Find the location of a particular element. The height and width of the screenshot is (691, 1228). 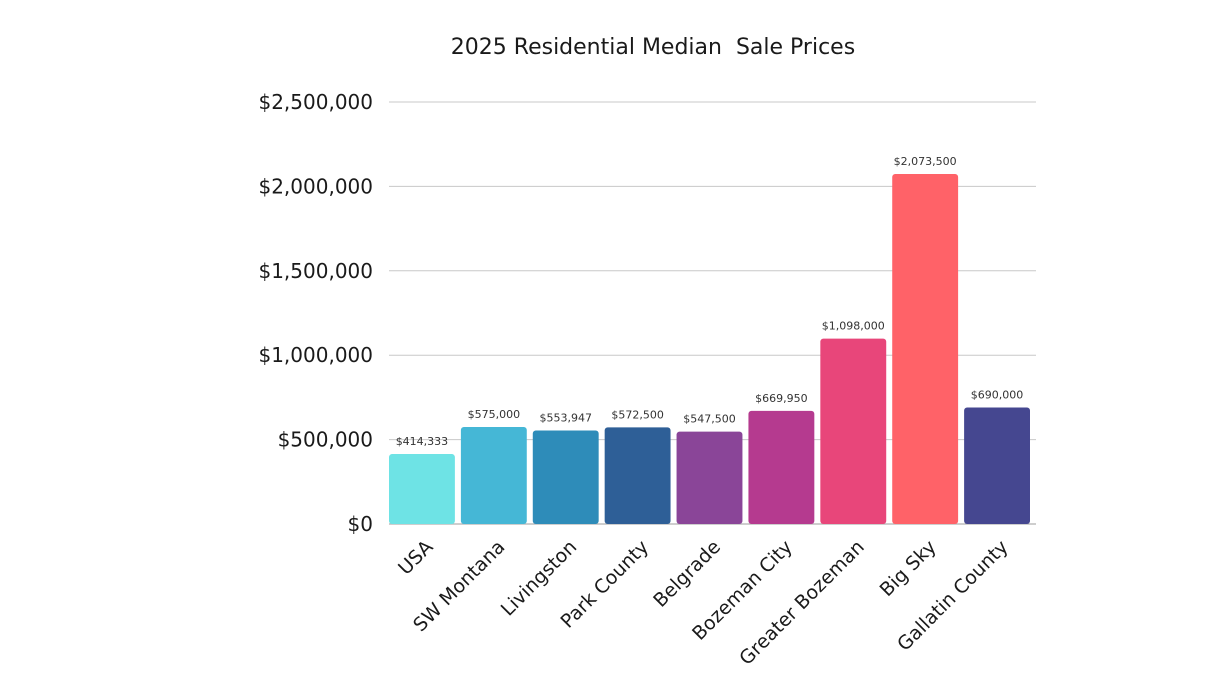

y-tick-label: $0 is located at coordinates (360, 524).